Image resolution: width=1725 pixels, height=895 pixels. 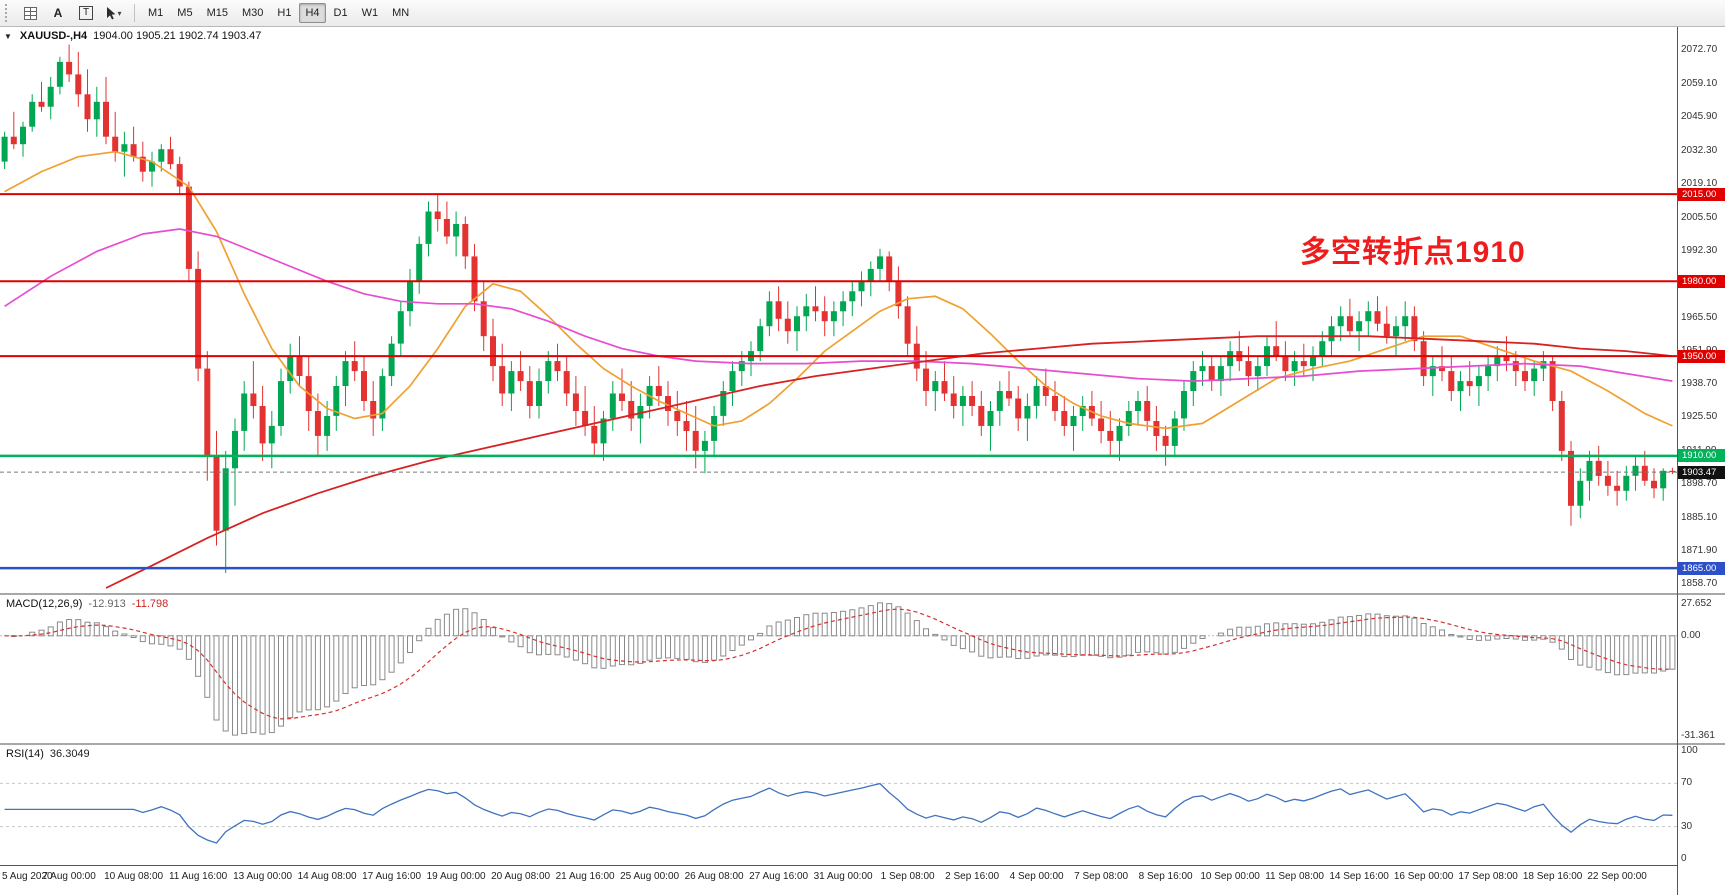 I want to click on macd-label: MACD(12,26,9), so click(x=44, y=604).